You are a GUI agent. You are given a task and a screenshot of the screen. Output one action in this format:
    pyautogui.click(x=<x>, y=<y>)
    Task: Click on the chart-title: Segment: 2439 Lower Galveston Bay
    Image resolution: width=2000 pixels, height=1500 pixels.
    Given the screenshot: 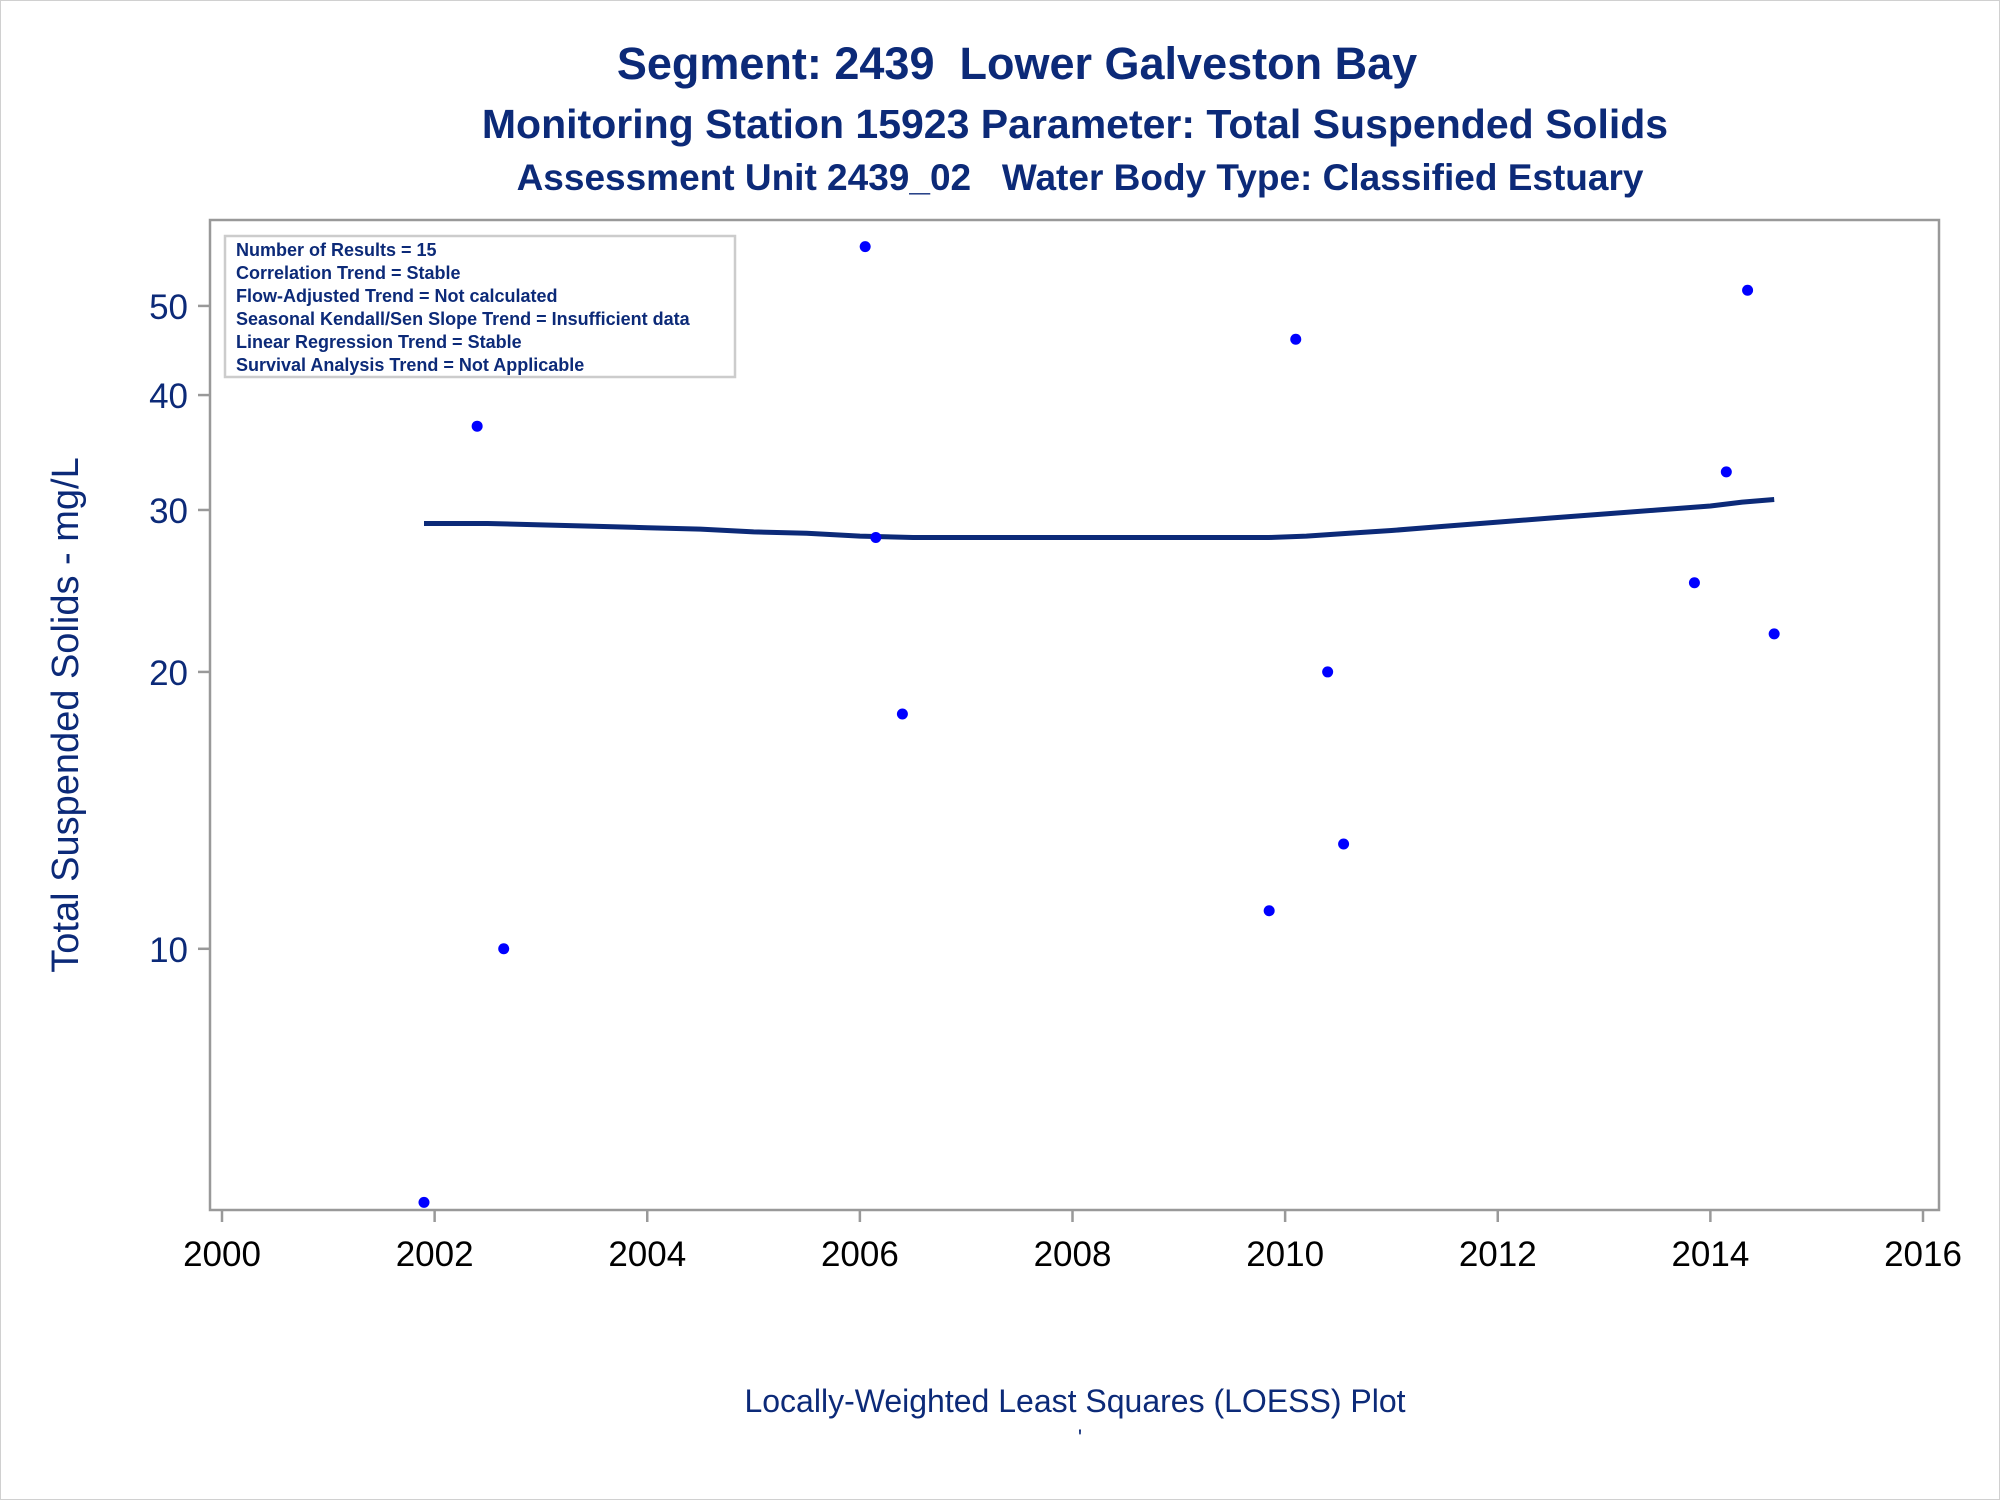 What is the action you would take?
    pyautogui.click(x=1017, y=63)
    